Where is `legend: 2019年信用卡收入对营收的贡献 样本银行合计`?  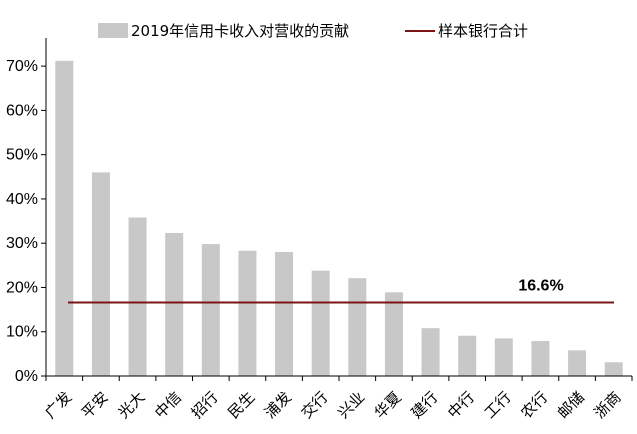
legend: 2019年信用卡收入对营收的贡献 样本银行合计 is located at coordinates (313, 31).